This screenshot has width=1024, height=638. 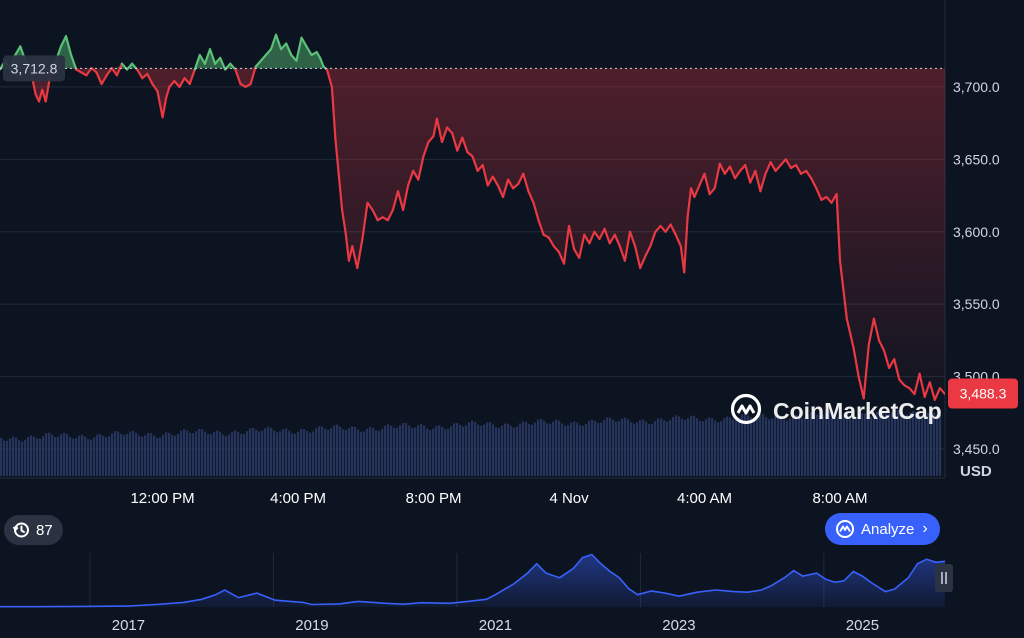 I want to click on x-tick-label: 4:00 PM, so click(x=298, y=498).